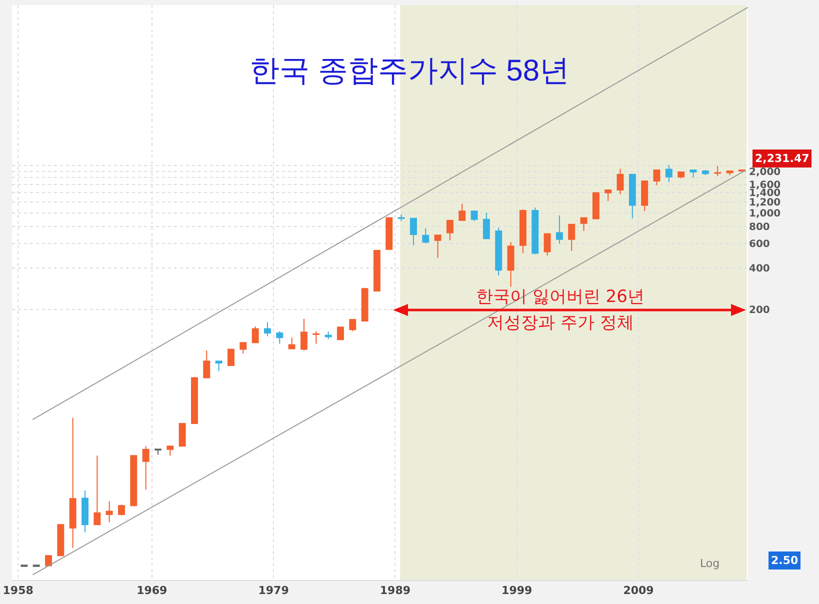 Image resolution: width=819 pixels, height=604 pixels. What do you see at coordinates (759, 227) in the screenshot?
I see `y-tick-label: 800` at bounding box center [759, 227].